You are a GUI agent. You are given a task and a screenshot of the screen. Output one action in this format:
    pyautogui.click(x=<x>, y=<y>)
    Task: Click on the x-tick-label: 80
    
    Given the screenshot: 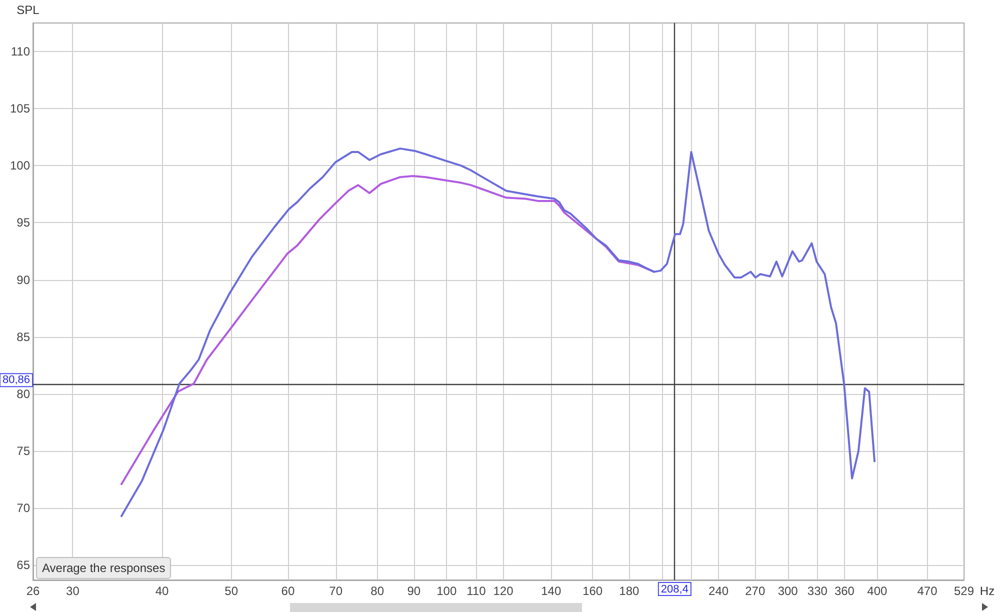 What is the action you would take?
    pyautogui.click(x=377, y=591)
    